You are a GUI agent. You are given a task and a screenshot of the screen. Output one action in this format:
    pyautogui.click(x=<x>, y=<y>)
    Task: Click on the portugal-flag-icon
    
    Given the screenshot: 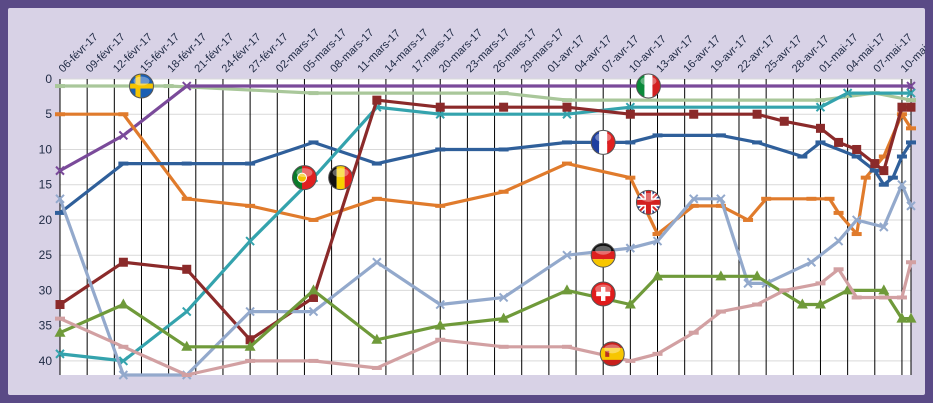 What is the action you would take?
    pyautogui.click(x=304, y=177)
    